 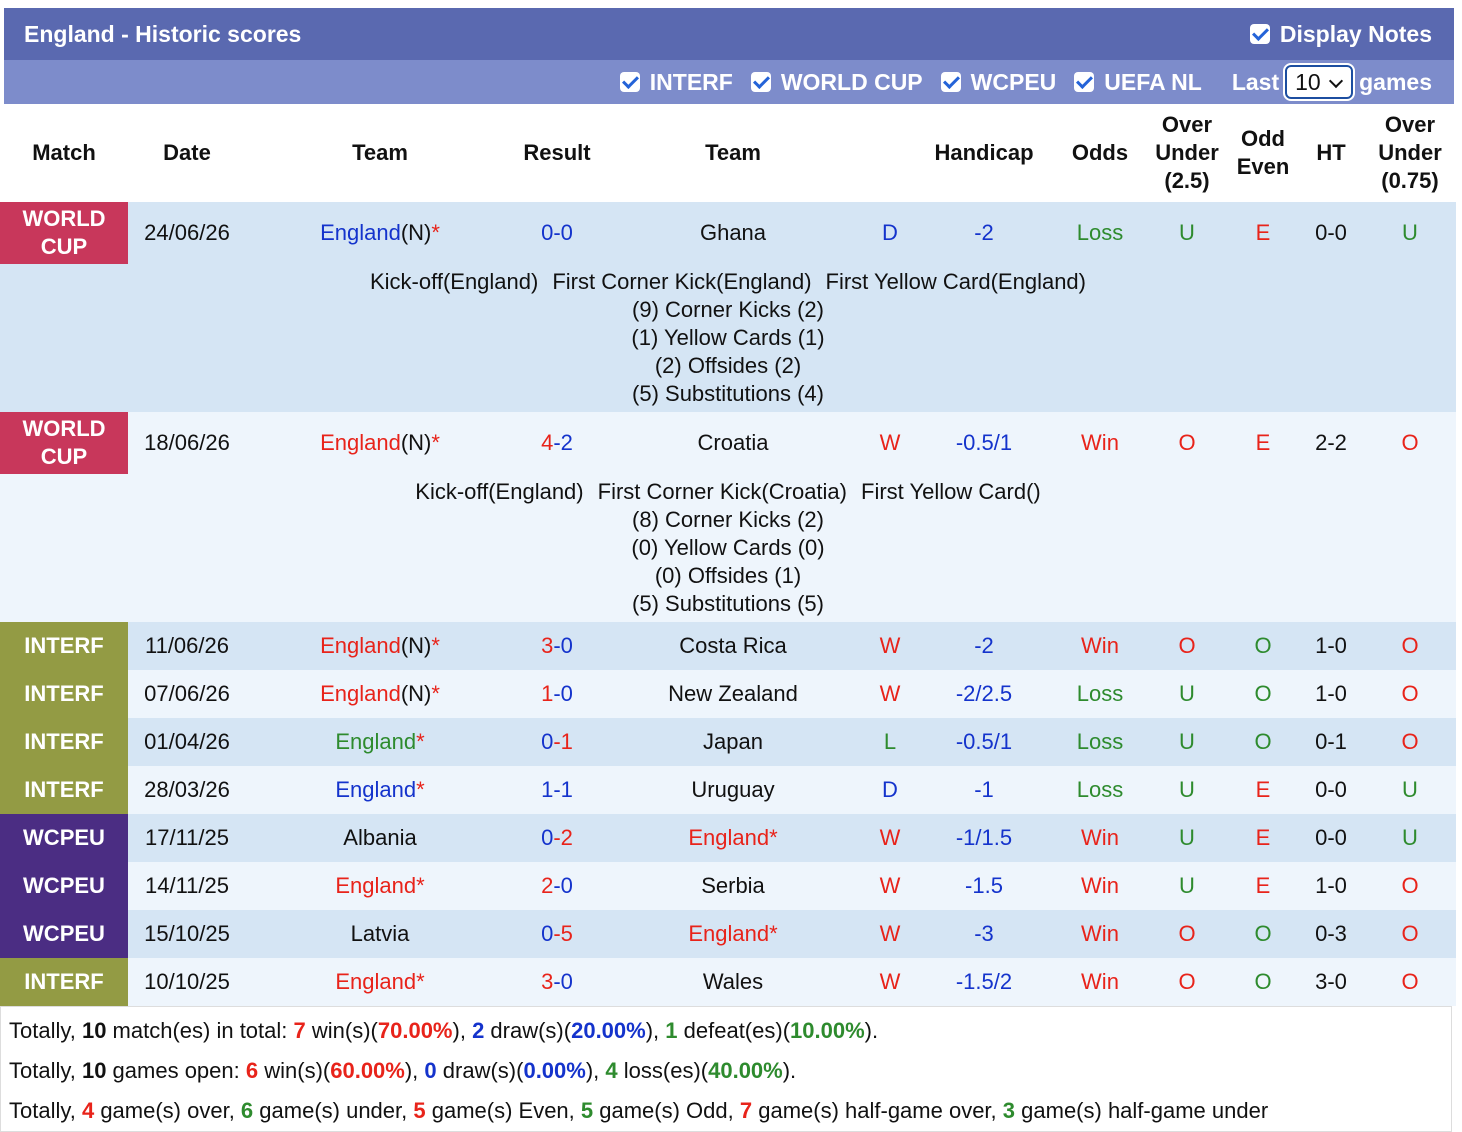 I want to click on summary-part: 40.00%, so click(x=745, y=1070).